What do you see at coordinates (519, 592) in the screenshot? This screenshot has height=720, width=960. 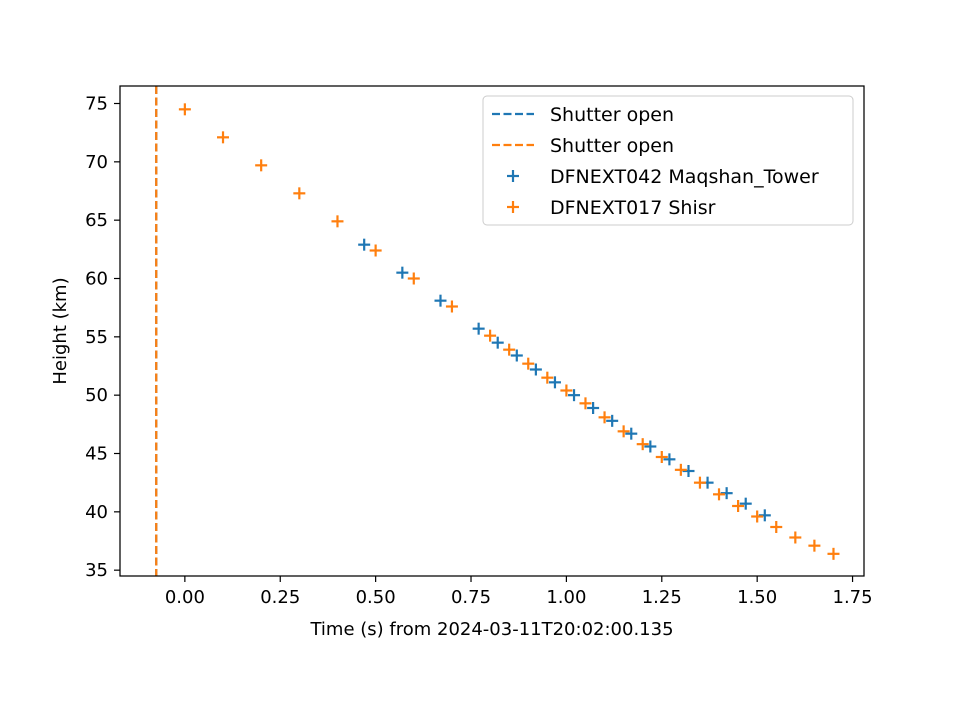 I see `x-axis-ticks: 0.00 0.25 0.50 0.75 1.00 1.25 1.50 1.75` at bounding box center [519, 592].